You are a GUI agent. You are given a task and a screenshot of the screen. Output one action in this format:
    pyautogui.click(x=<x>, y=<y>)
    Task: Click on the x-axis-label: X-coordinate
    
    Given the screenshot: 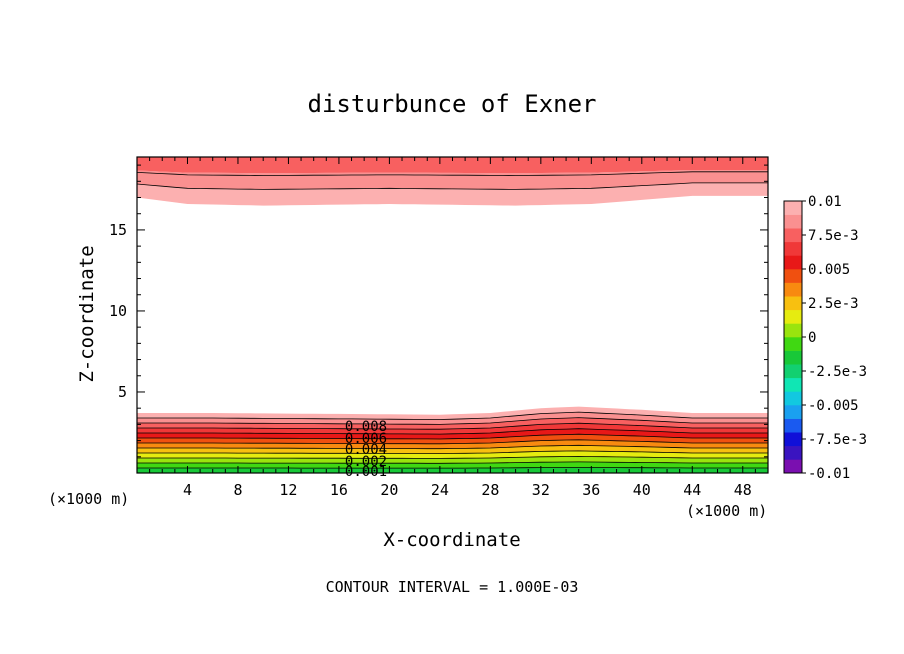 What is the action you would take?
    pyautogui.click(x=451, y=540)
    